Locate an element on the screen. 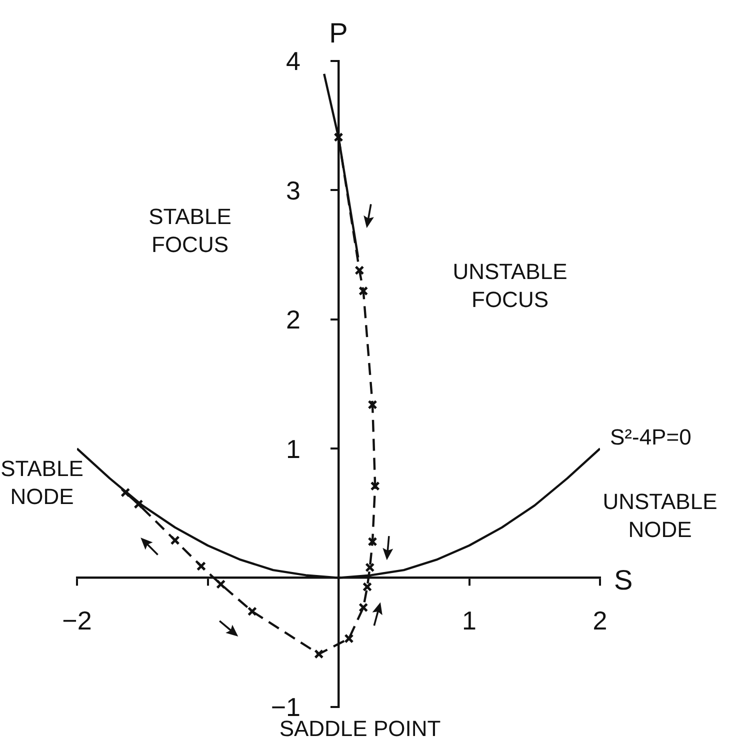 The image size is (731, 750). x-tick-label: −2 is located at coordinates (77, 621).